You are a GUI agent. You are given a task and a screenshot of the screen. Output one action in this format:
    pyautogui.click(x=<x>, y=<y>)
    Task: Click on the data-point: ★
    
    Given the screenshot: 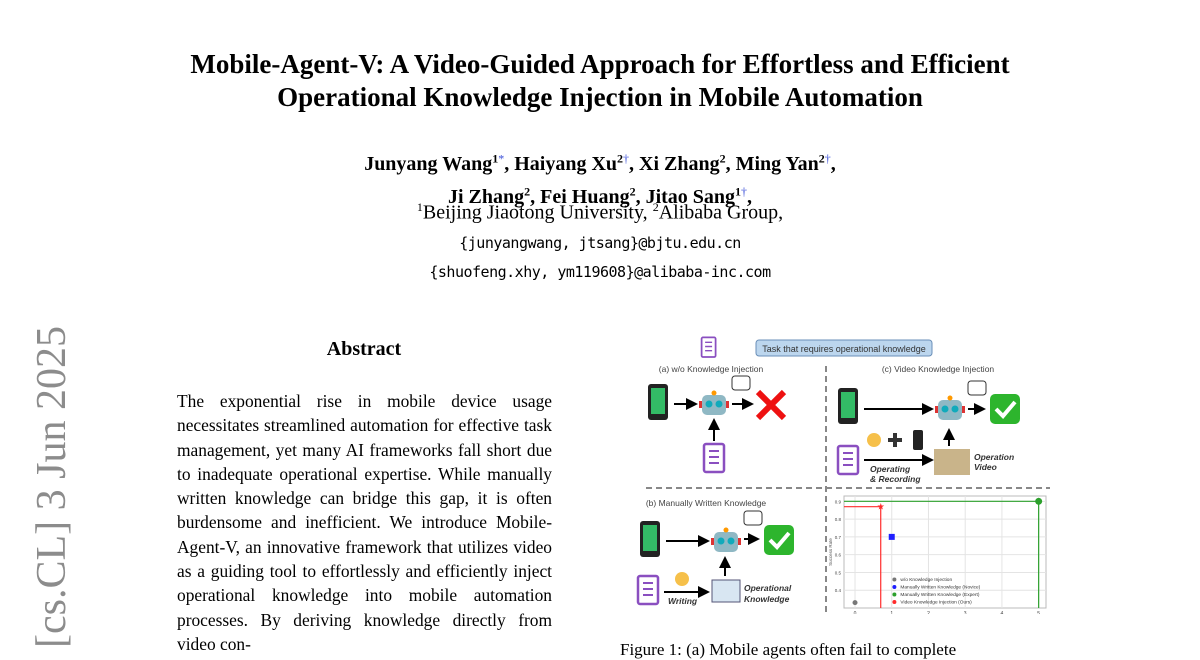 What is the action you would take?
    pyautogui.click(x=881, y=507)
    